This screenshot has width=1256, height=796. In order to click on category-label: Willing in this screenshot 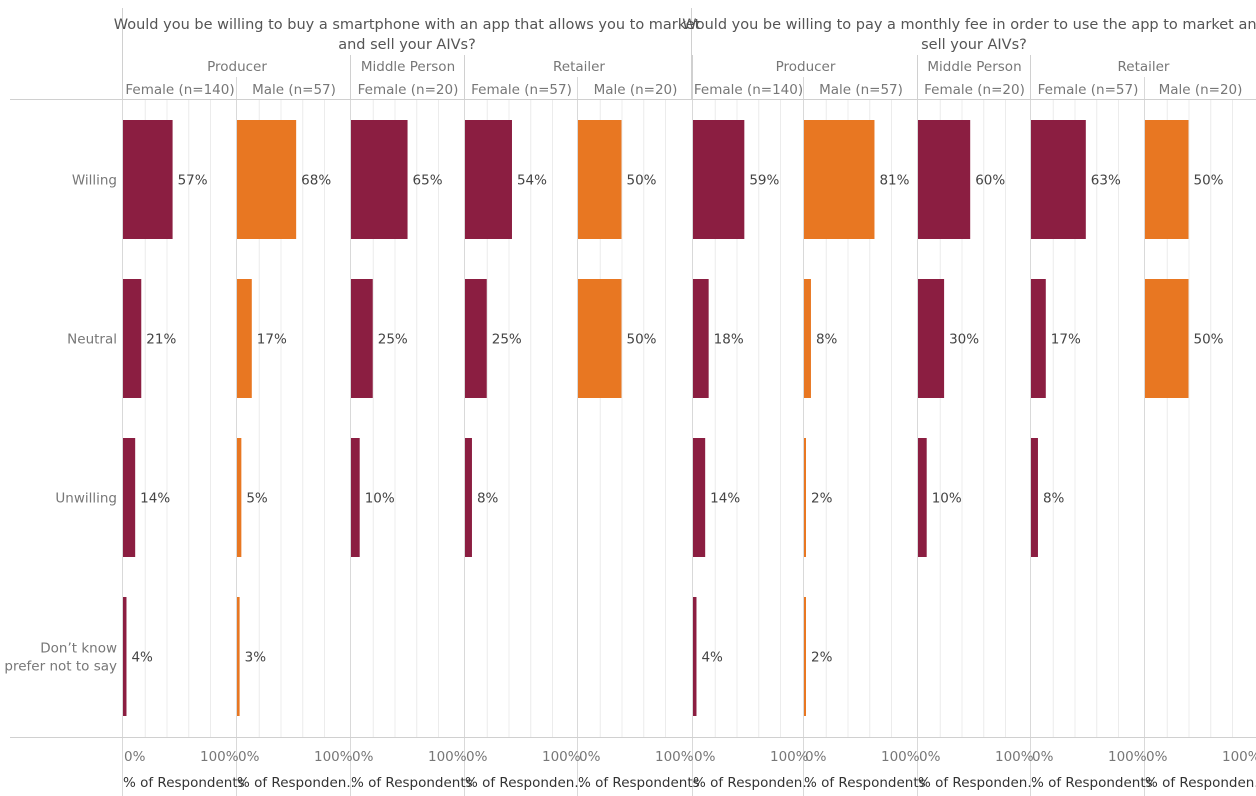, I will do `click(94, 181)`.